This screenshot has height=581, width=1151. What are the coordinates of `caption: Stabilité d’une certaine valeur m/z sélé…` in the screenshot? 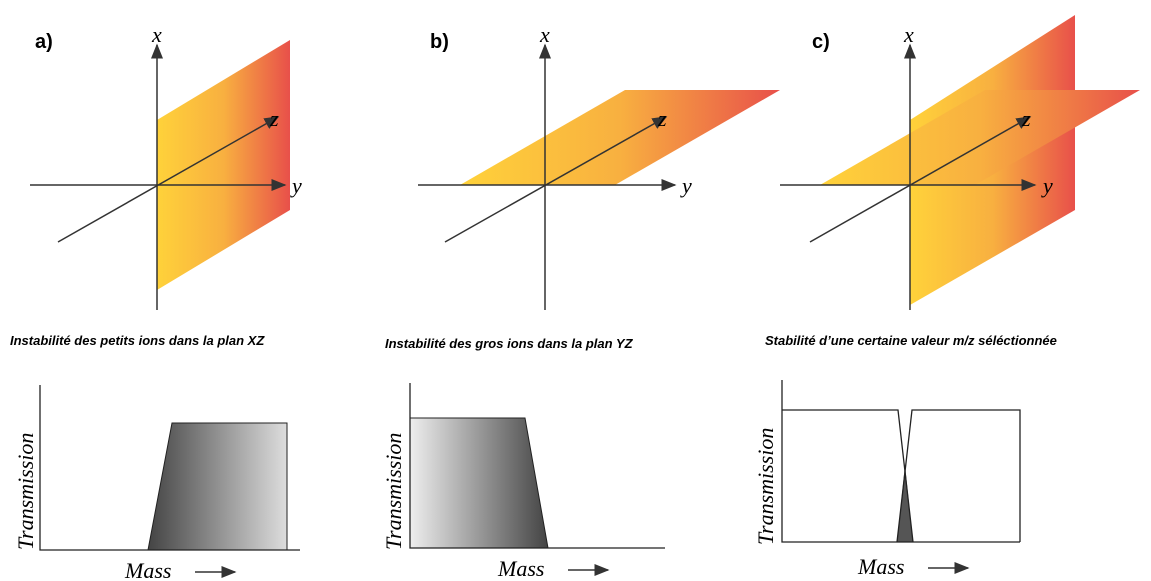 It's located at (911, 340).